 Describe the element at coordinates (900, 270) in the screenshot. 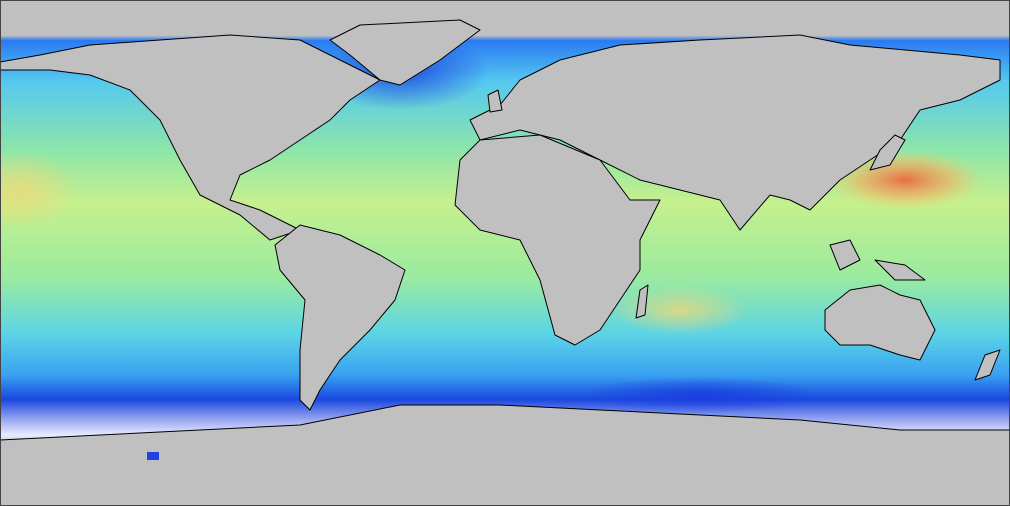

I see `new-guinea` at that location.